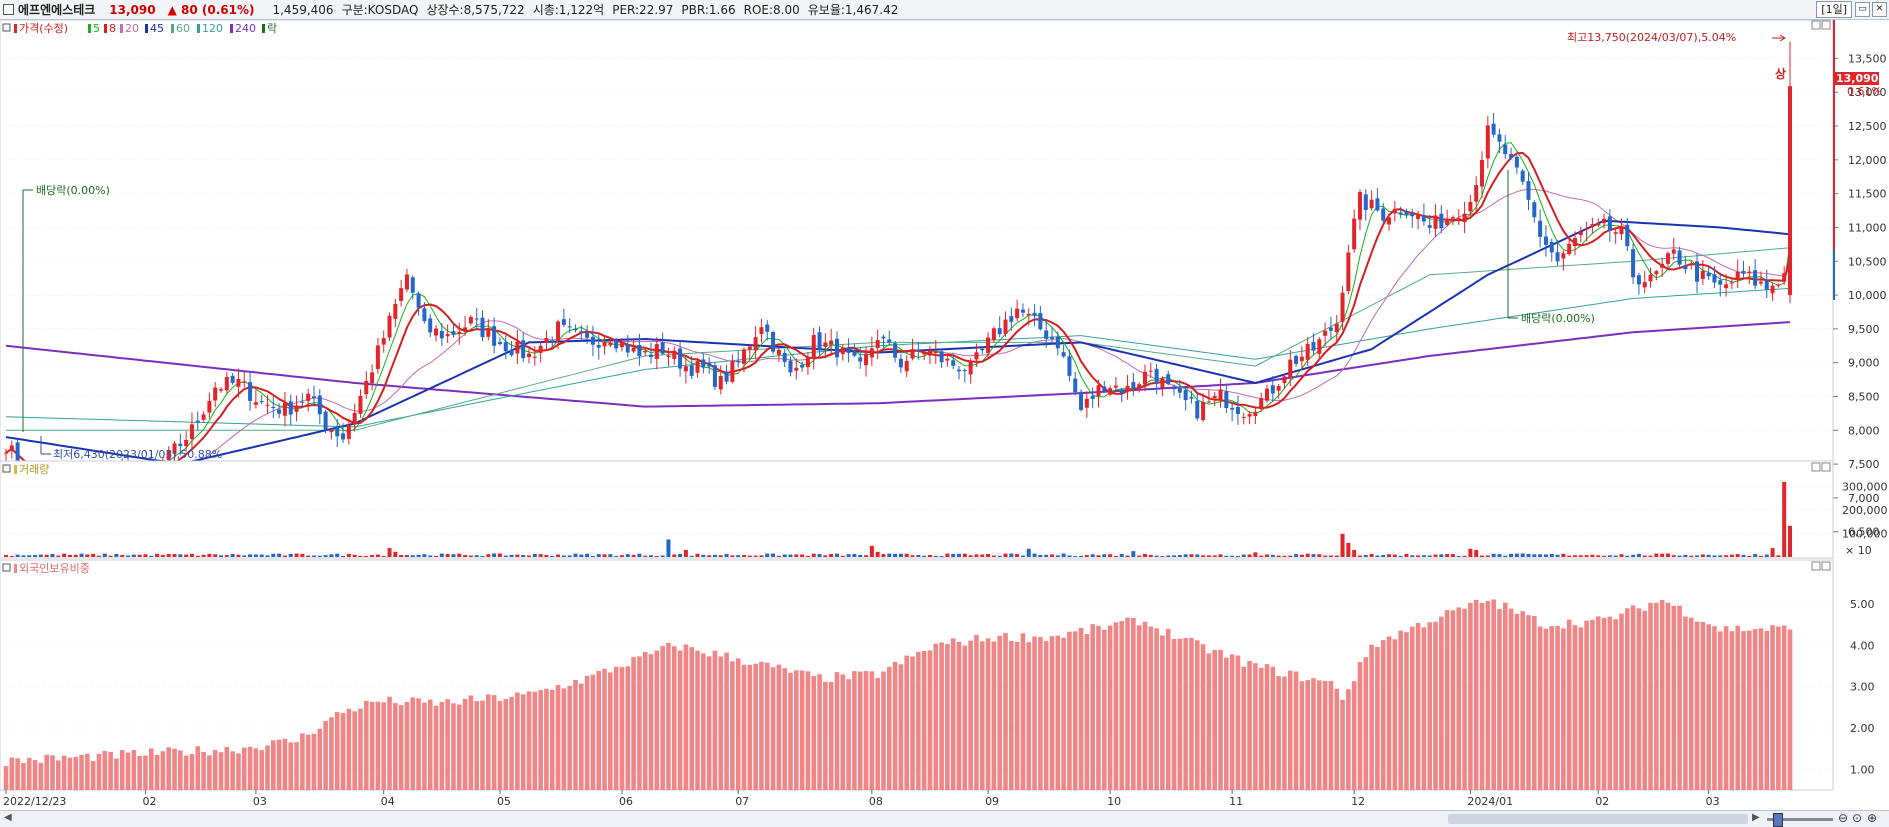 The height and width of the screenshot is (827, 1889). Describe the element at coordinates (1778, 820) in the screenshot. I see `zoom-slider-knob` at that location.